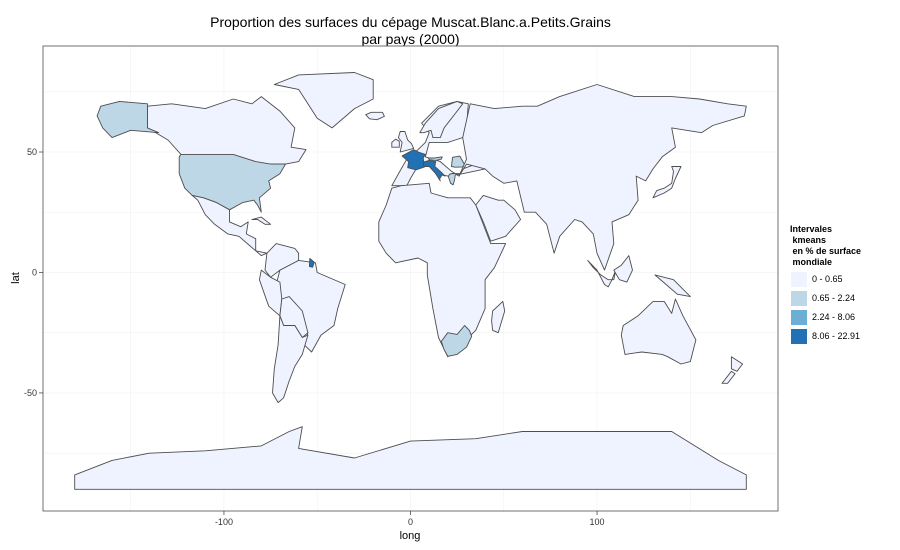 This screenshot has height=550, width=900. Describe the element at coordinates (410, 536) in the screenshot. I see `x-axis-label: long` at that location.